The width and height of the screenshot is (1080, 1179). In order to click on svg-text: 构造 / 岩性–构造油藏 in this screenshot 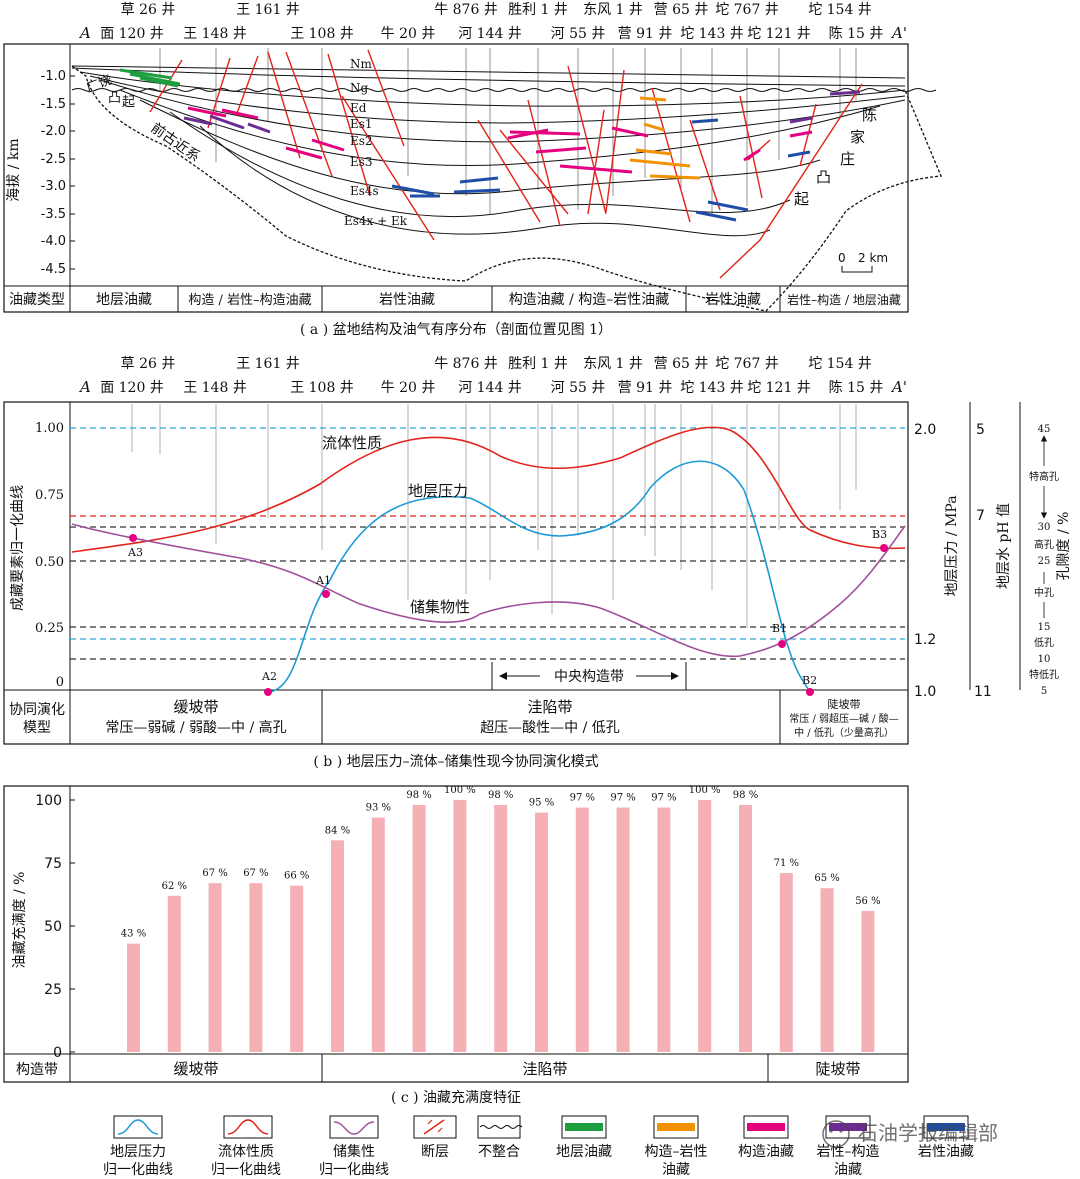, I will do `click(249, 300)`.